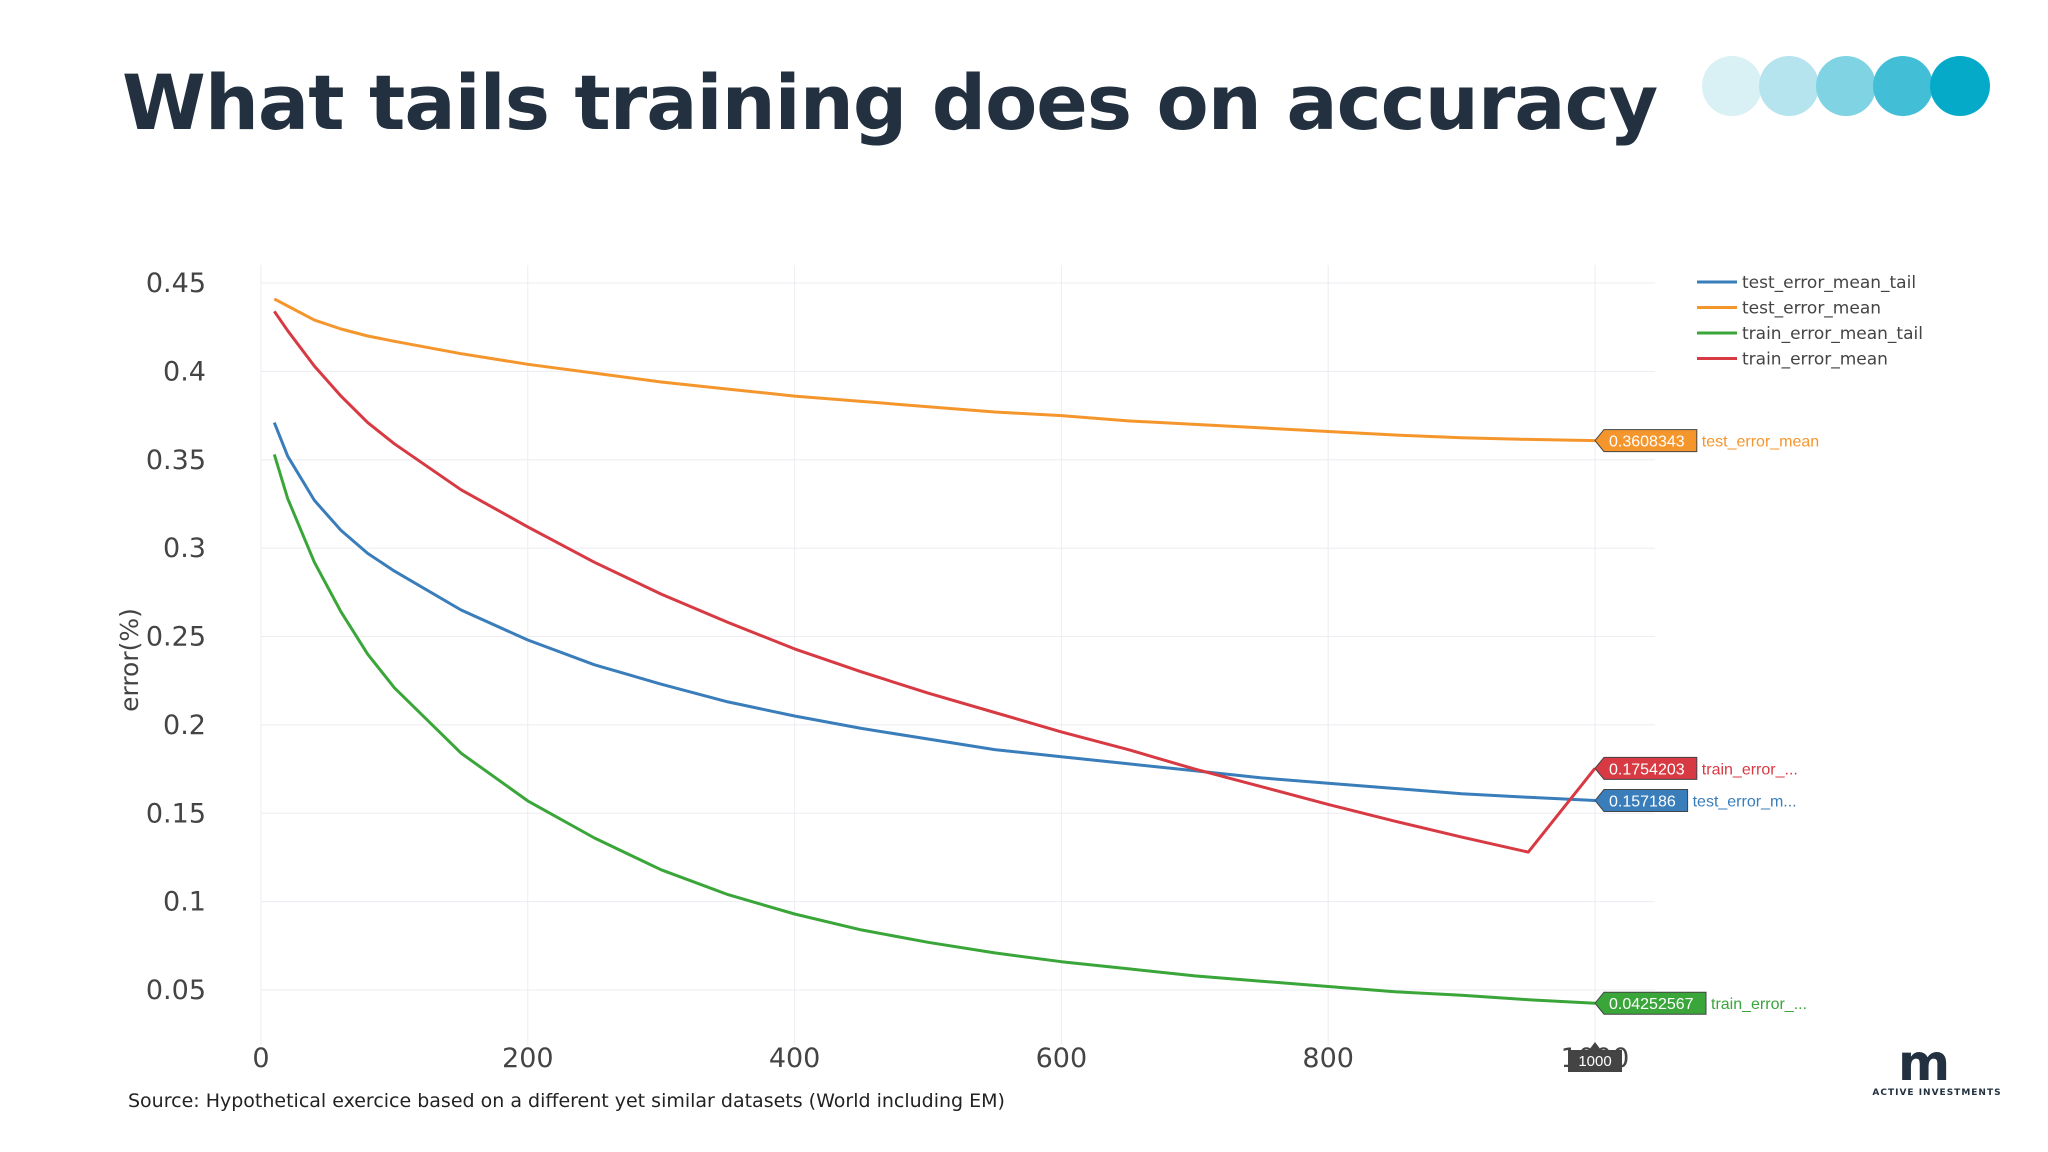 The image size is (2048, 1152). What do you see at coordinates (184, 725) in the screenshot?
I see `y-tick-label: 0.2` at bounding box center [184, 725].